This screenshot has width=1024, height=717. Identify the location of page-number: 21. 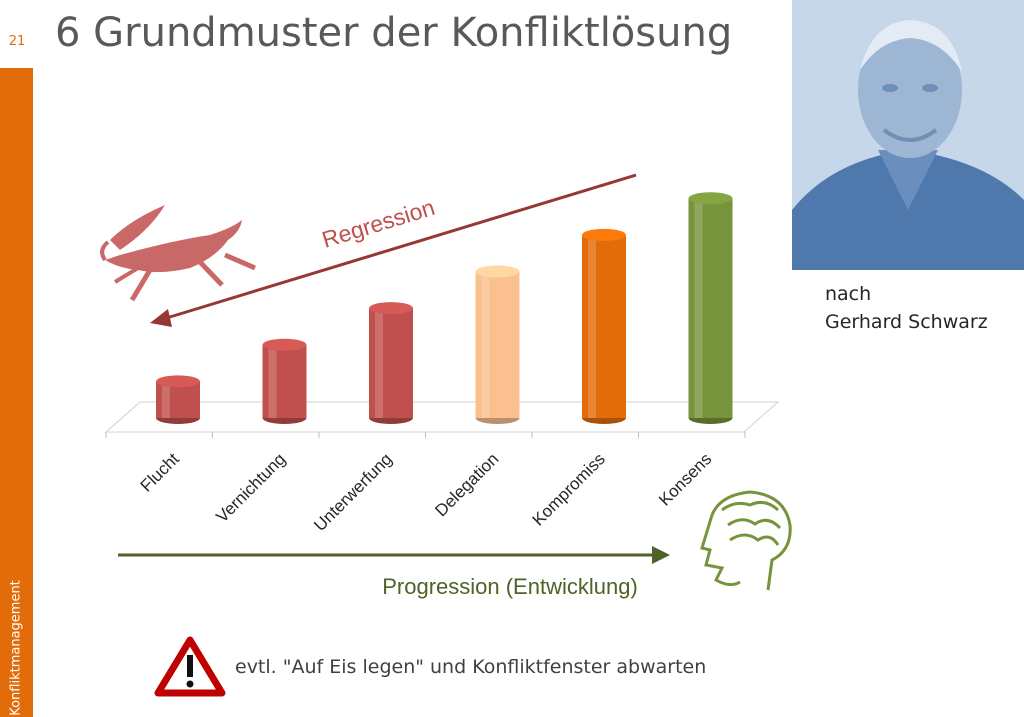
(17, 41).